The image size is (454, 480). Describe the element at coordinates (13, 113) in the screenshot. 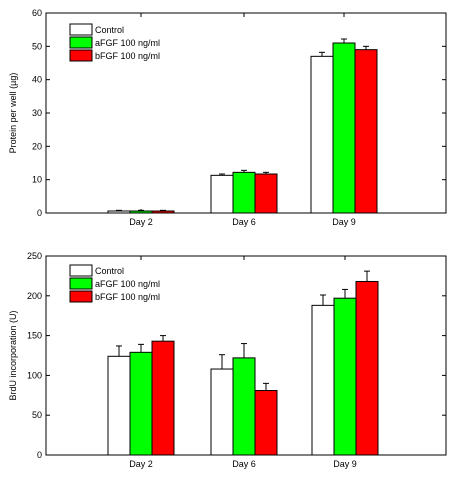

I see `y-axis-title: Protein per well (µg)` at that location.